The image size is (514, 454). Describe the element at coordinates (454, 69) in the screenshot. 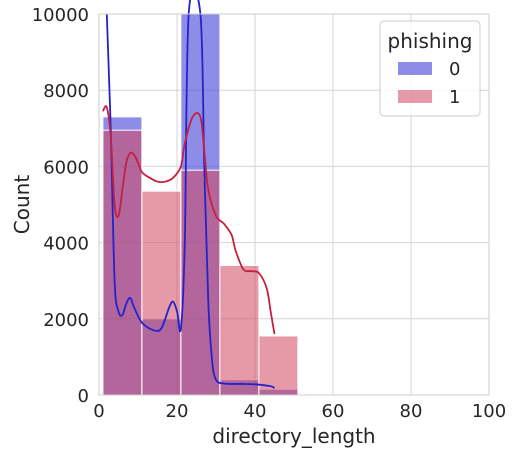

I see `legend-label-0: 0` at that location.